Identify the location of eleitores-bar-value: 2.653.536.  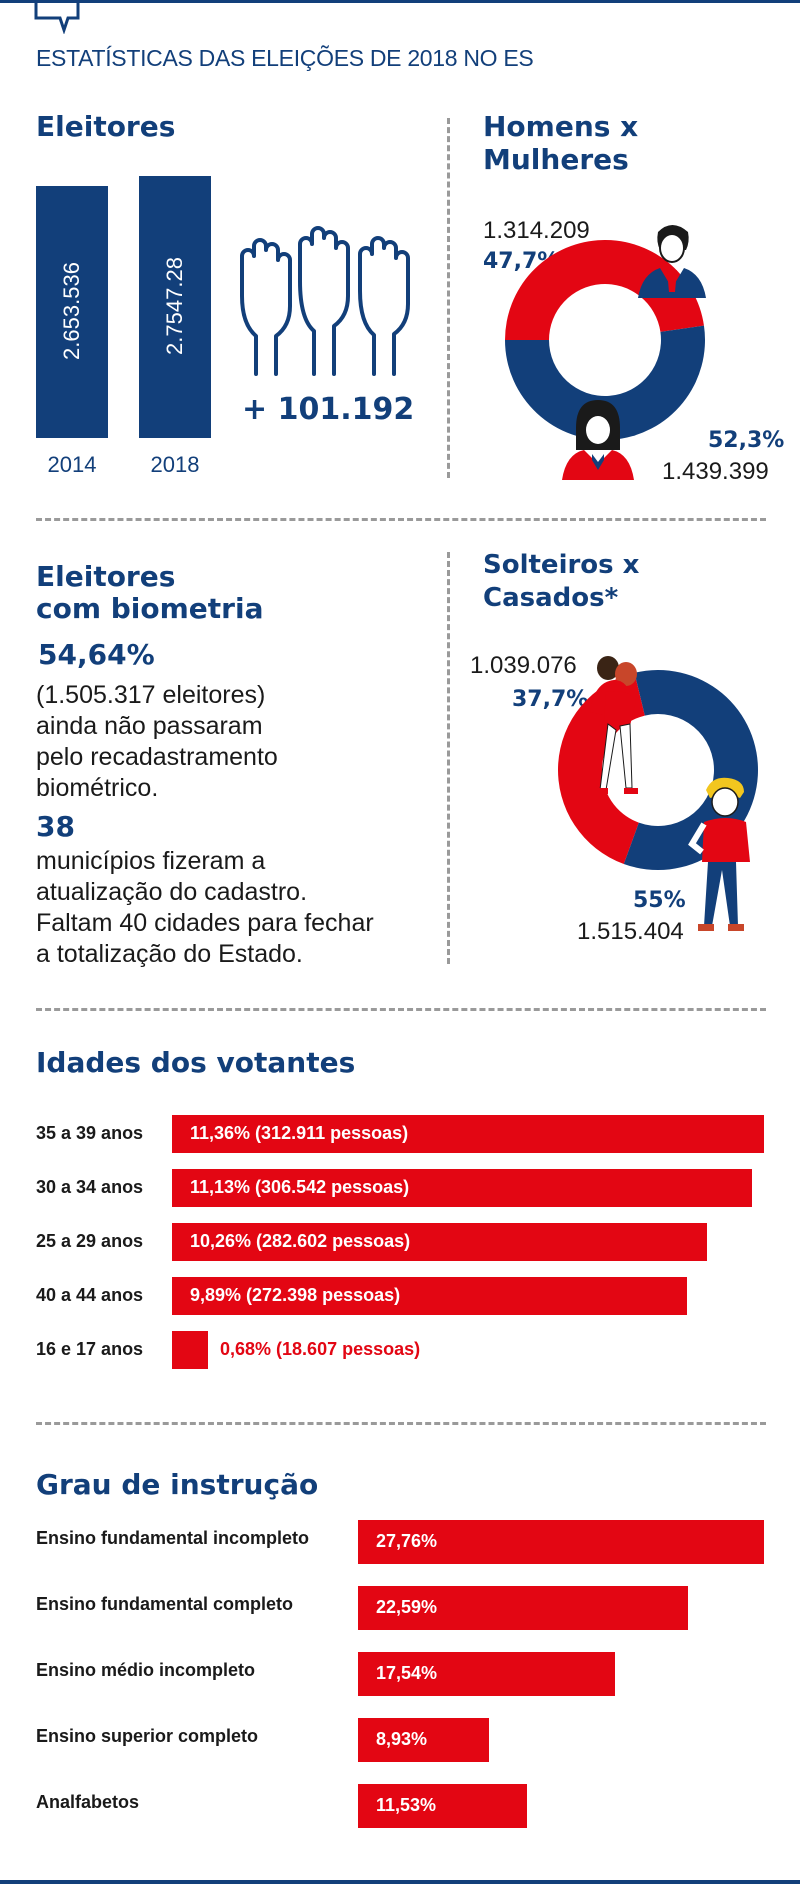
(71, 311).